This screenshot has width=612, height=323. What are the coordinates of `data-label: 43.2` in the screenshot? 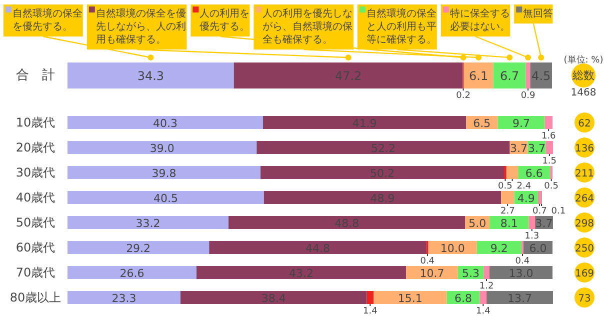 It's located at (301, 273).